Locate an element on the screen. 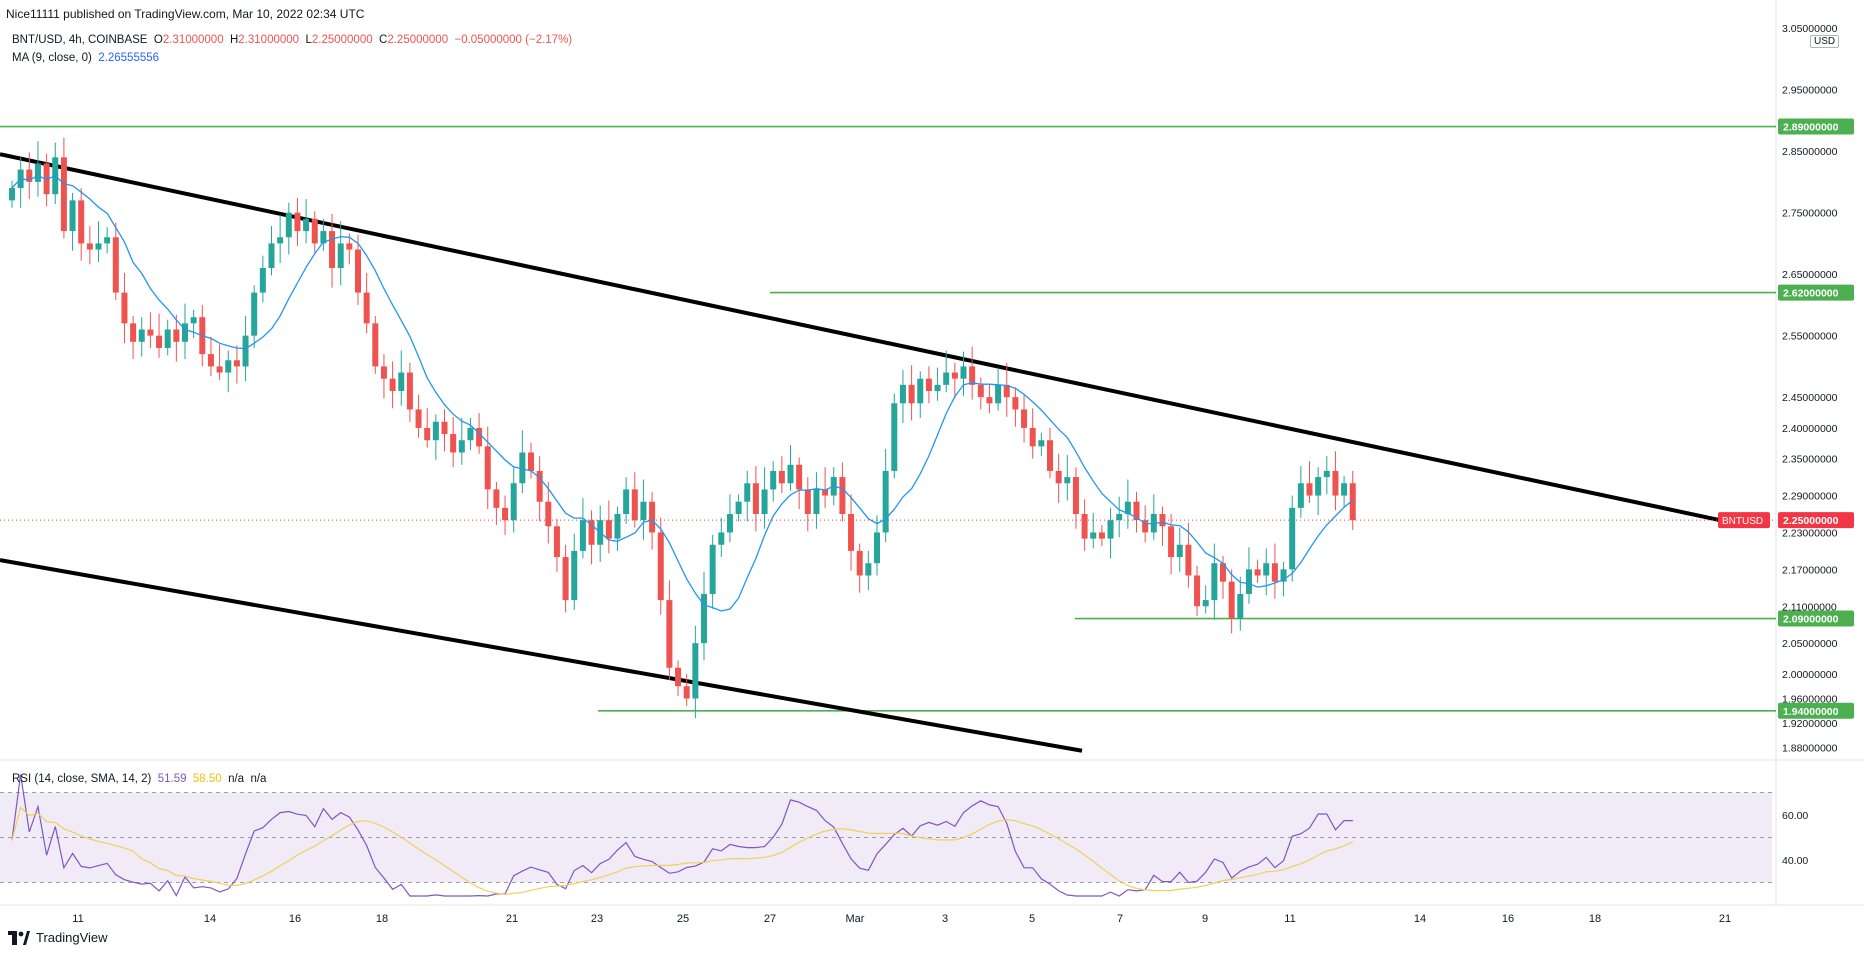 The width and height of the screenshot is (1864, 957). current-price-label: 2.25000000 is located at coordinates (1811, 521).